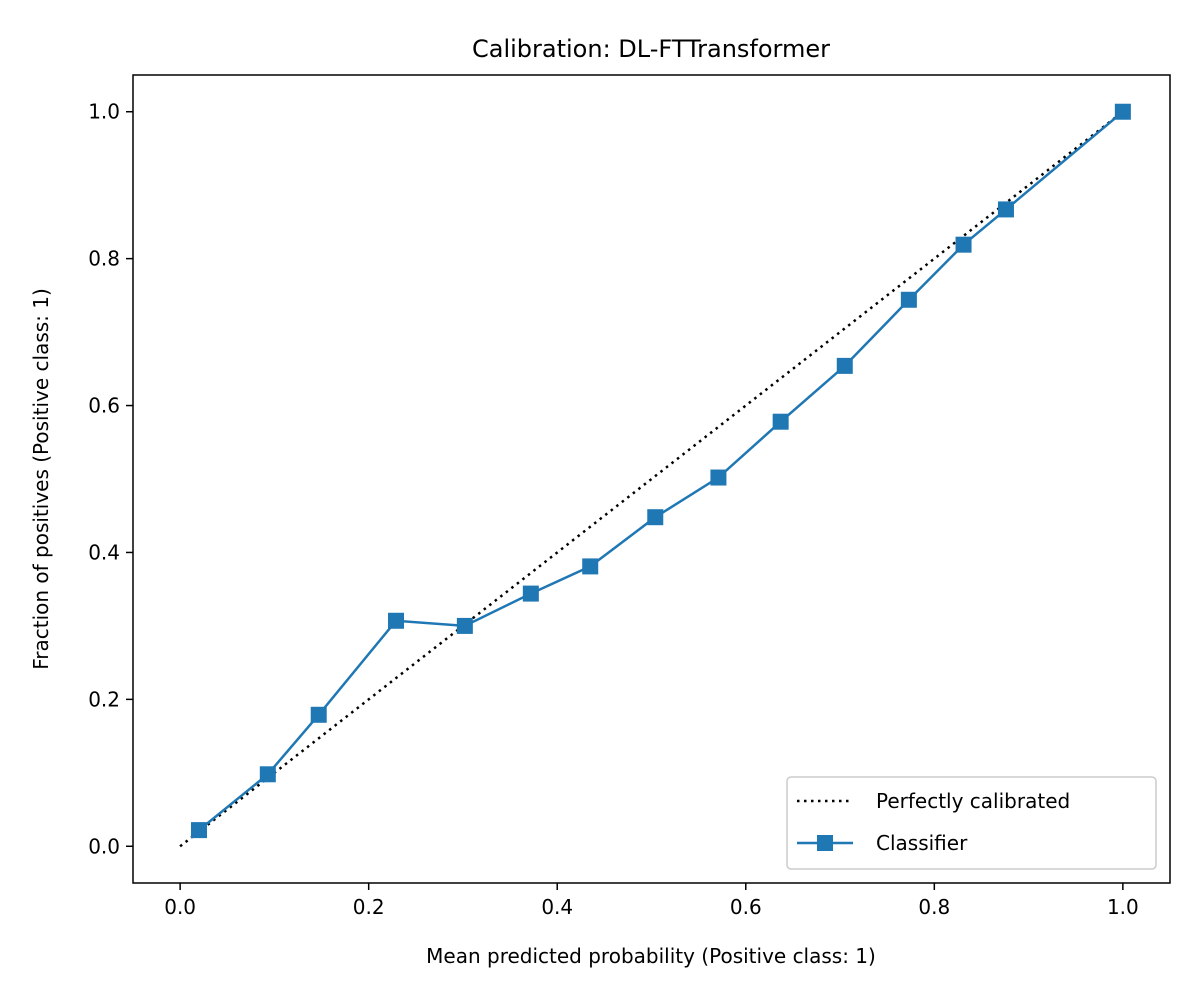 The width and height of the screenshot is (1200, 1000). What do you see at coordinates (104, 552) in the screenshot?
I see `y-tick-label: 0.4` at bounding box center [104, 552].